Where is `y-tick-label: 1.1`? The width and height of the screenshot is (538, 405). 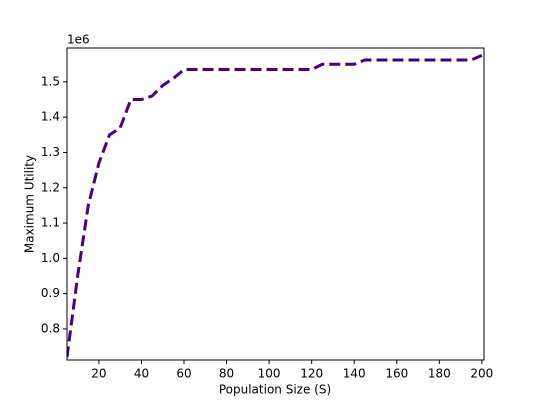 y-tick-label: 1.1 is located at coordinates (50, 223).